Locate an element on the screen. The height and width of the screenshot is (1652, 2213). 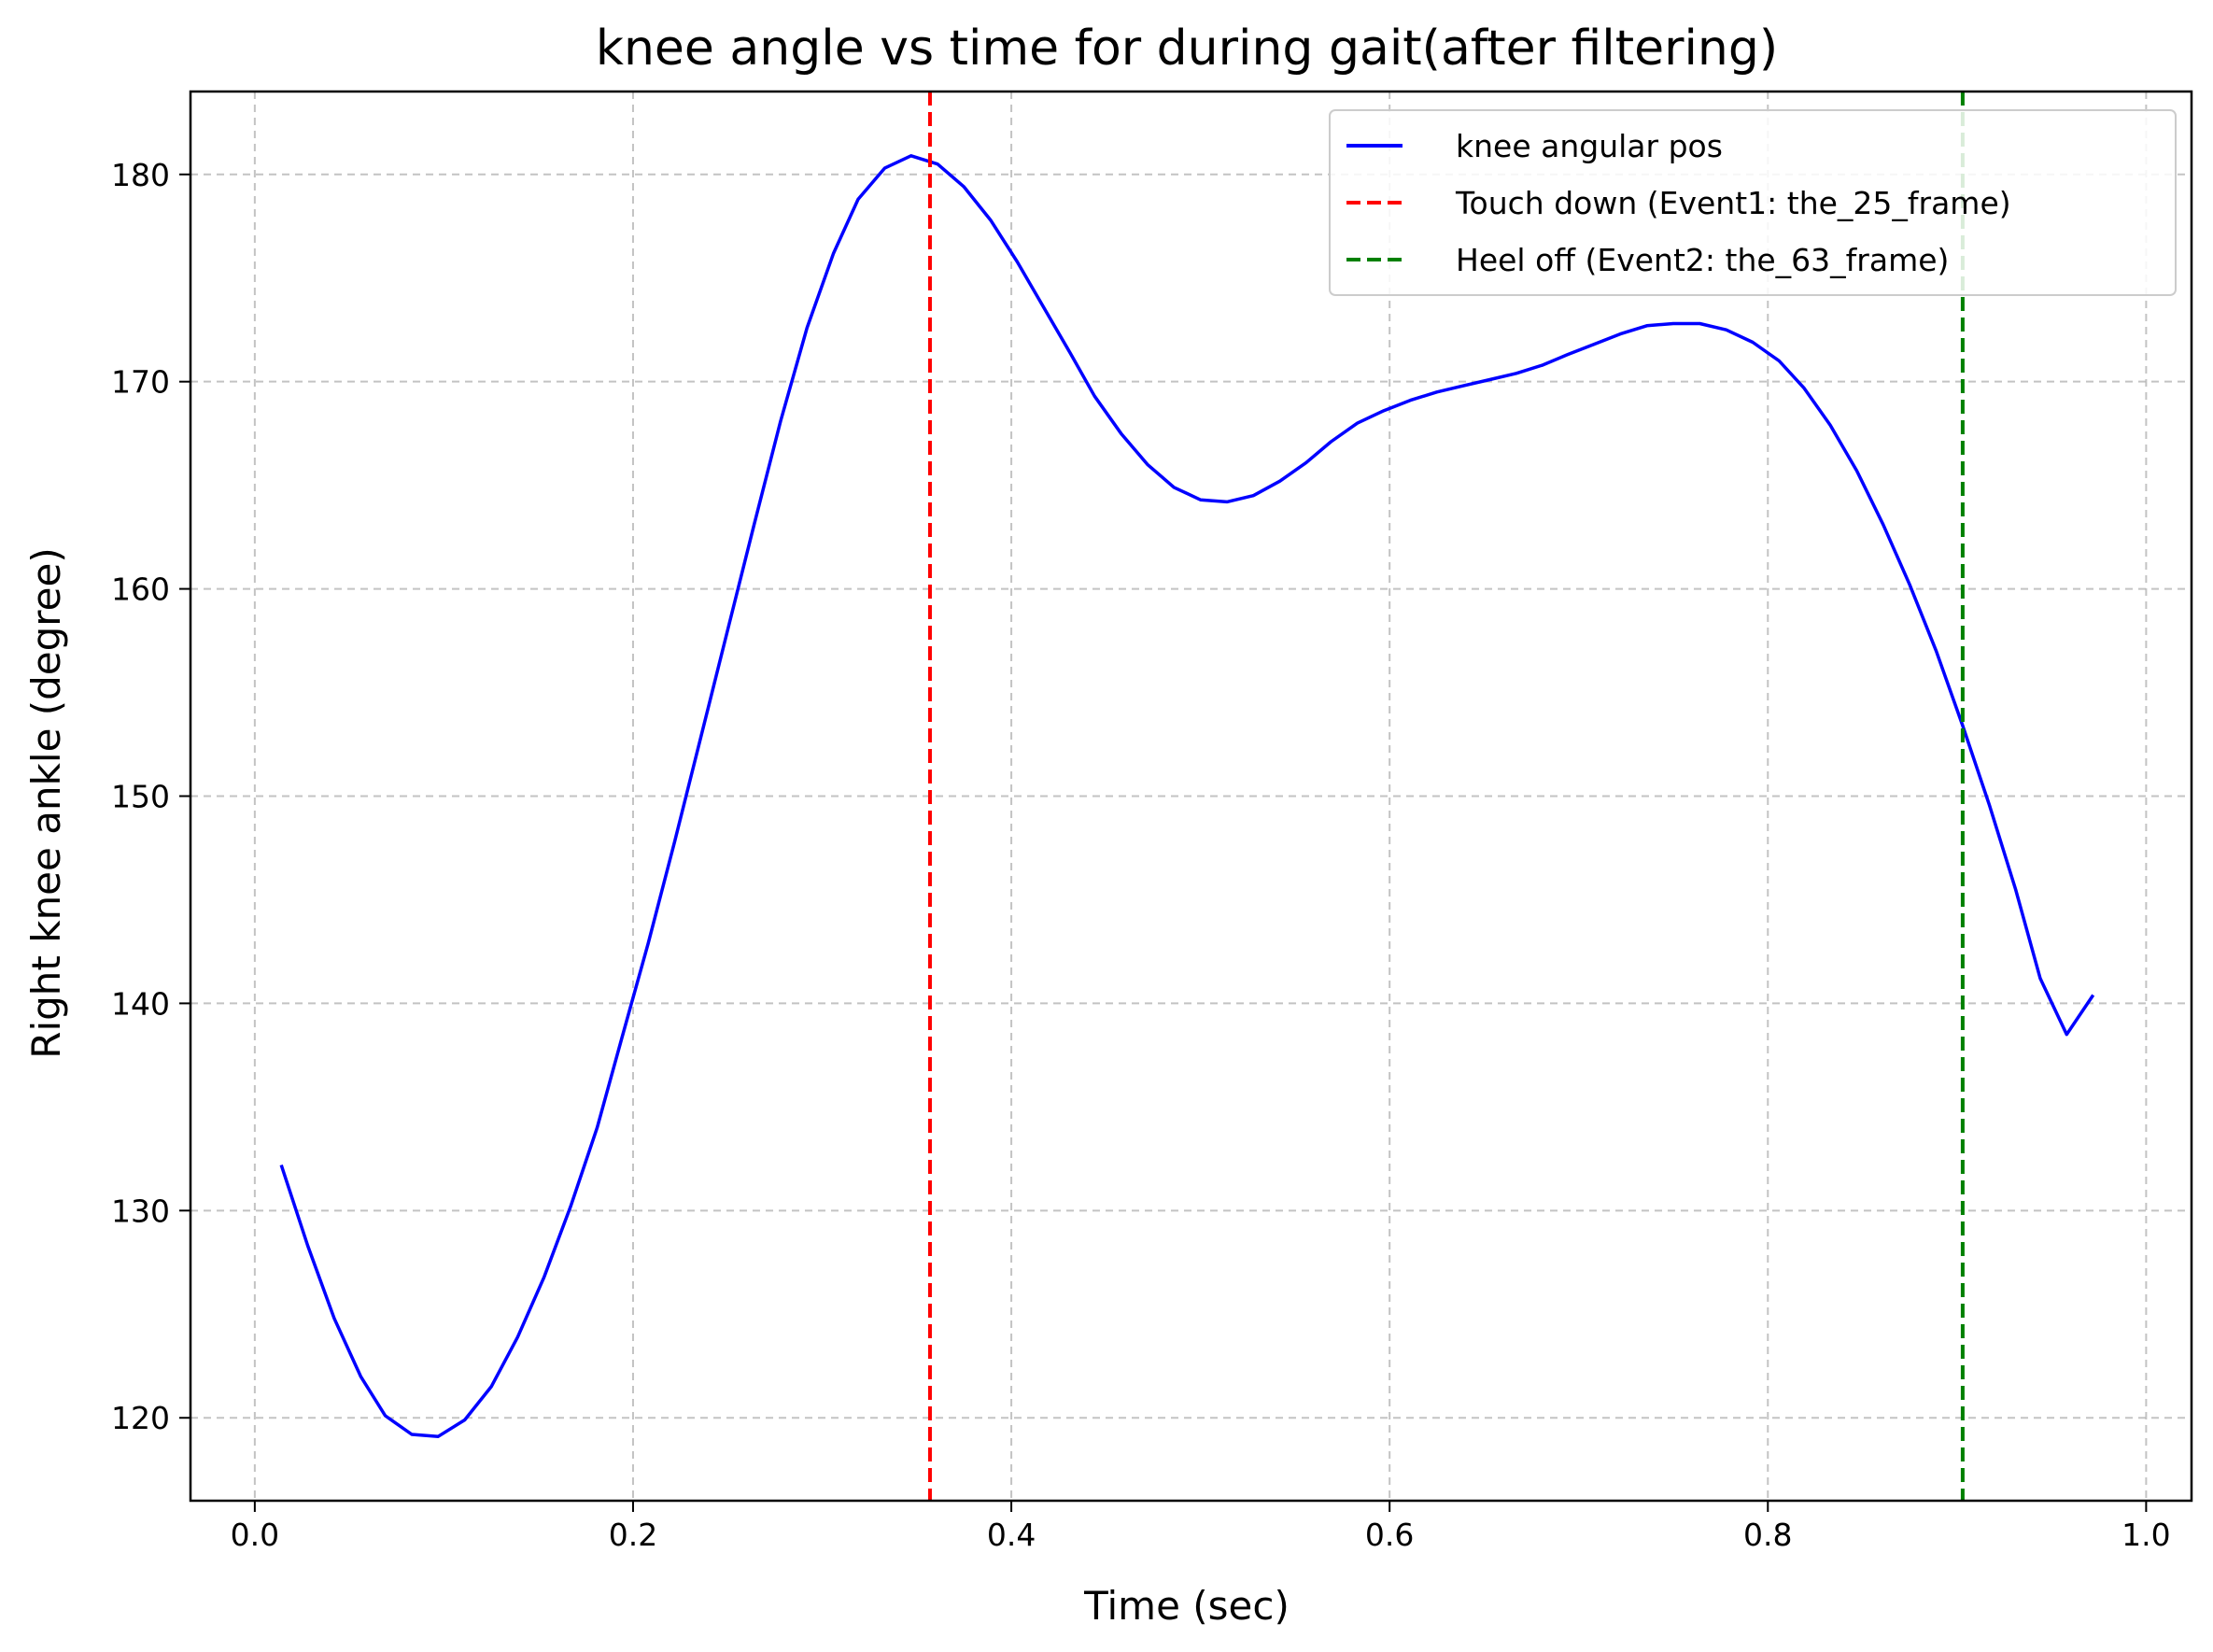
y-tick-label: 150 is located at coordinates (141, 797).